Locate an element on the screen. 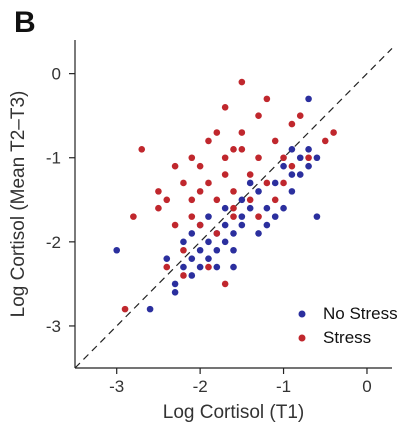  legend: No Stress Stress is located at coordinates (348, 325).